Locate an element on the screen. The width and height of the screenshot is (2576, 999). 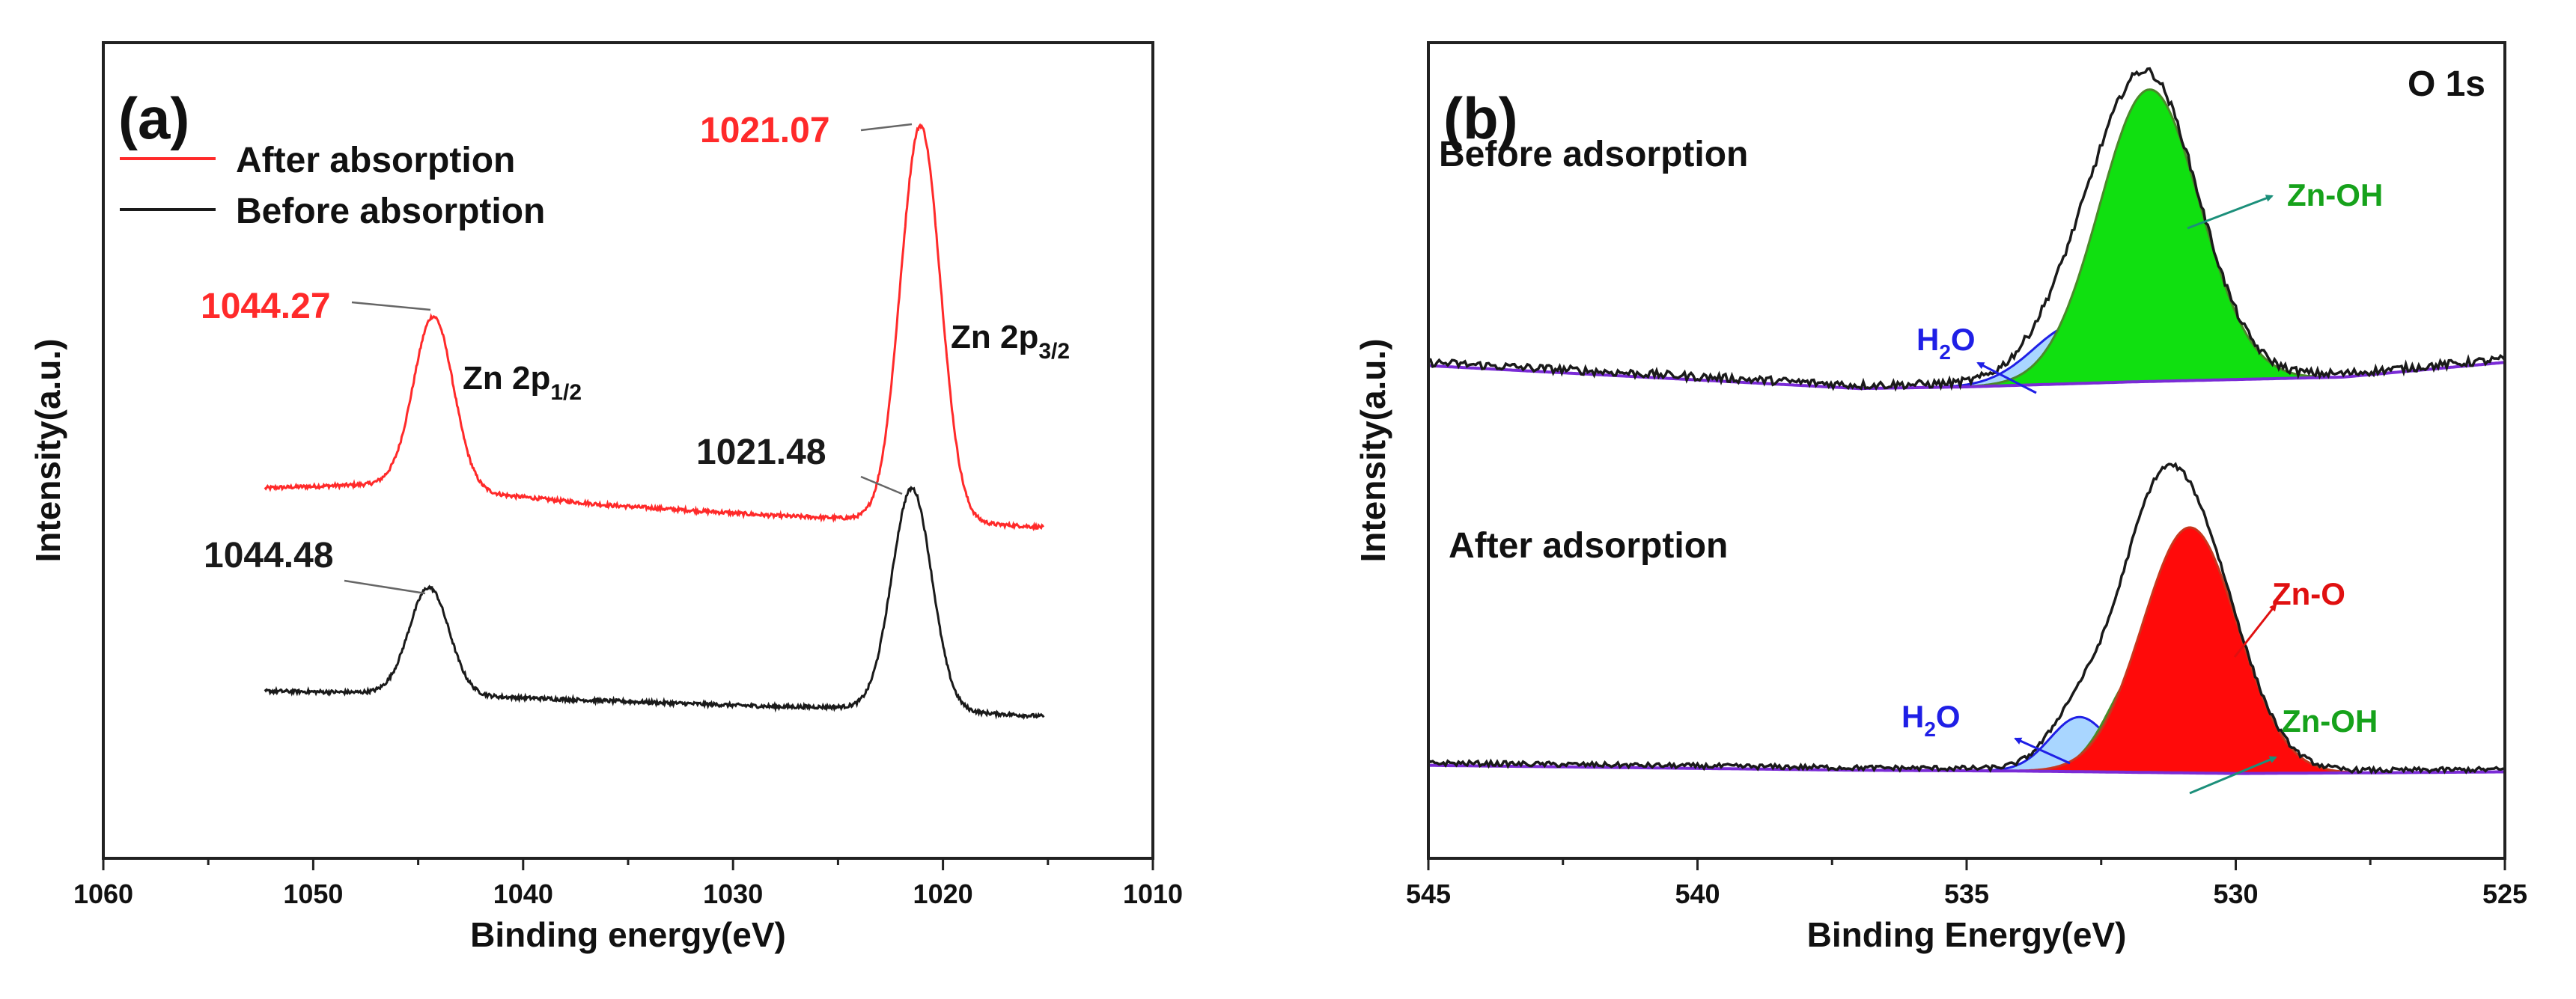
peak-1044-48-label: 1044.48 is located at coordinates (269, 555).